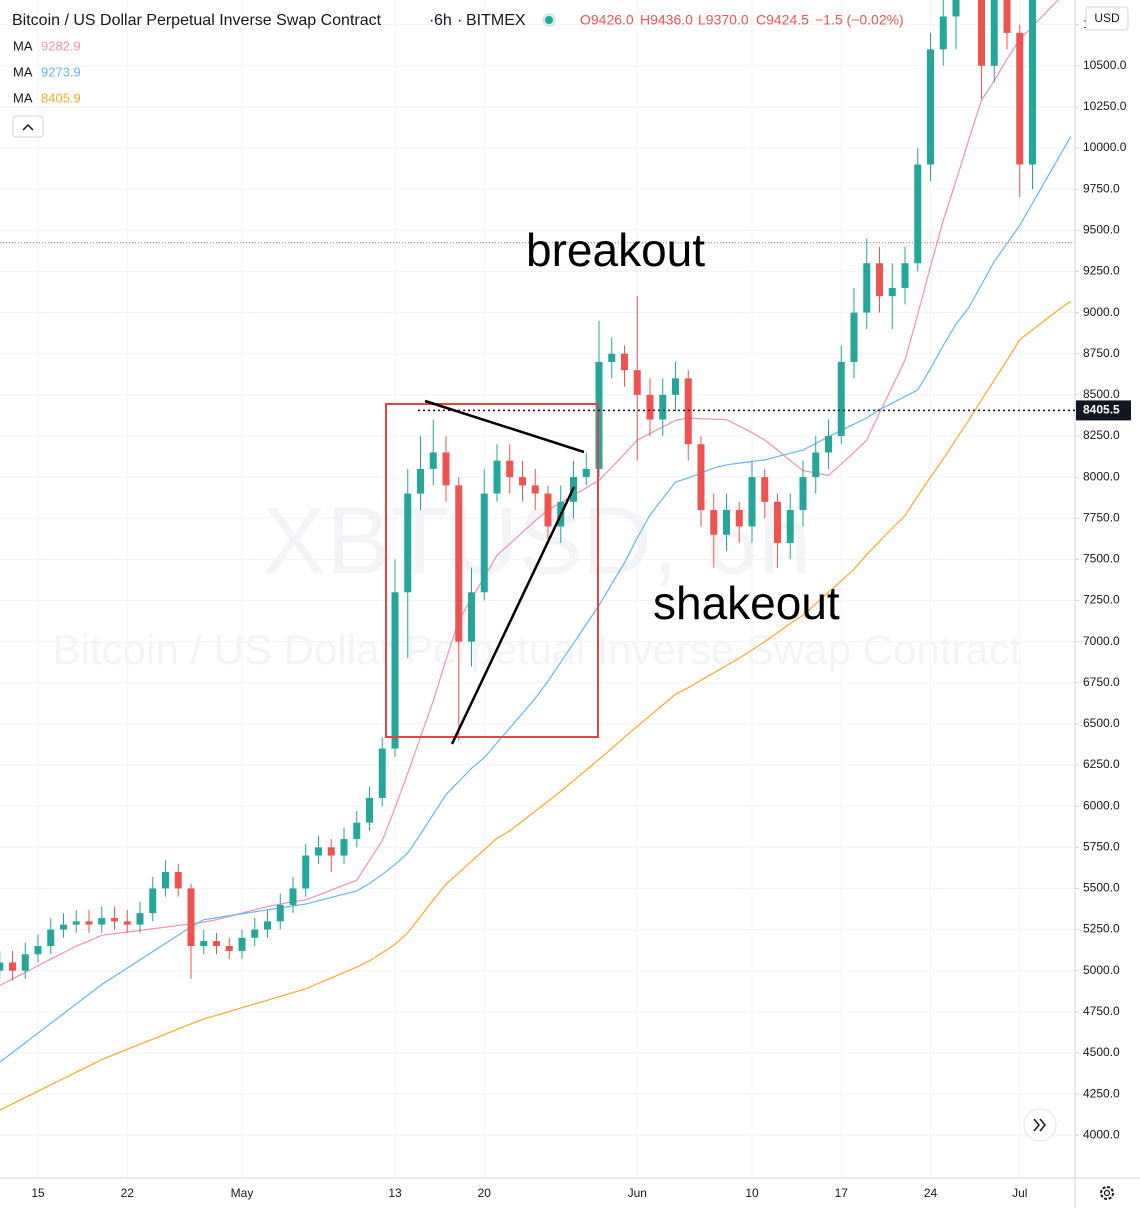 This screenshot has width=1140, height=1208. What do you see at coordinates (782, 20) in the screenshot?
I see `quote-close: C9424.5` at bounding box center [782, 20].